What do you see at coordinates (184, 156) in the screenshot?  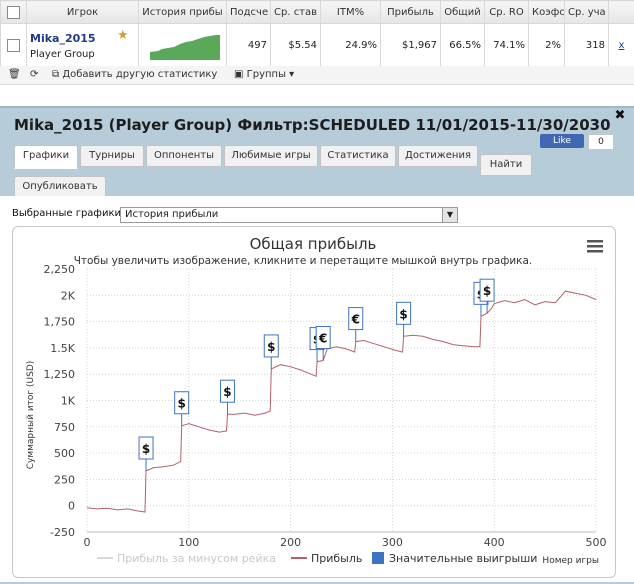 I see `tab-opponents: Оппоненты` at bounding box center [184, 156].